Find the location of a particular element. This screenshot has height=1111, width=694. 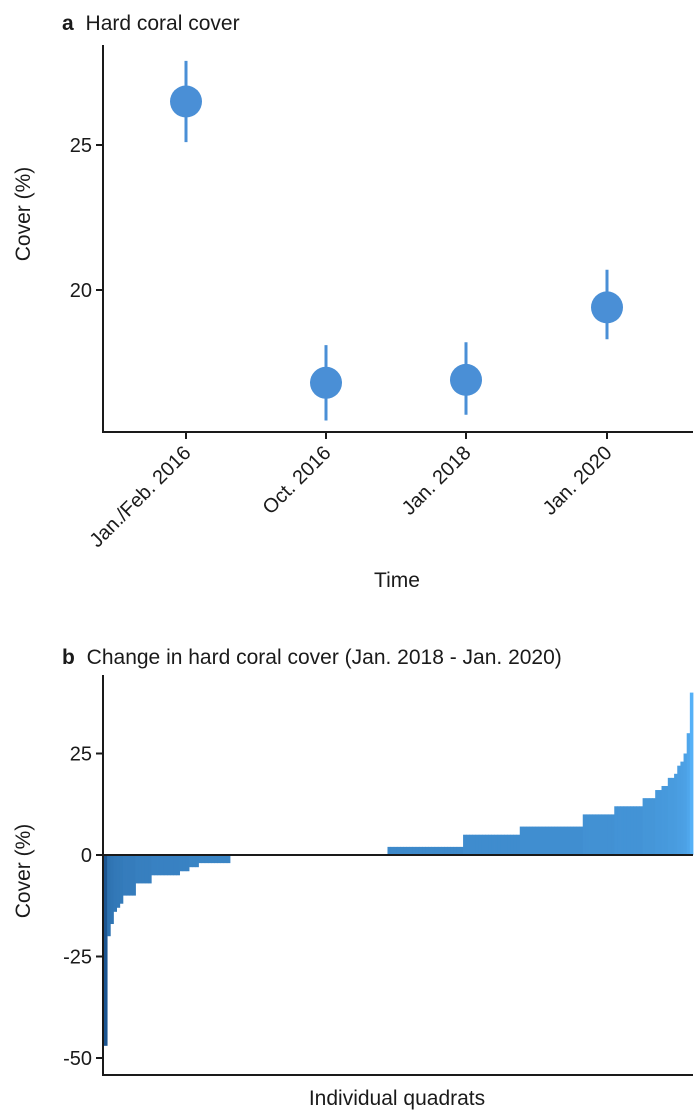

panel-a-title-text: Hard coral cover is located at coordinates (163, 23).